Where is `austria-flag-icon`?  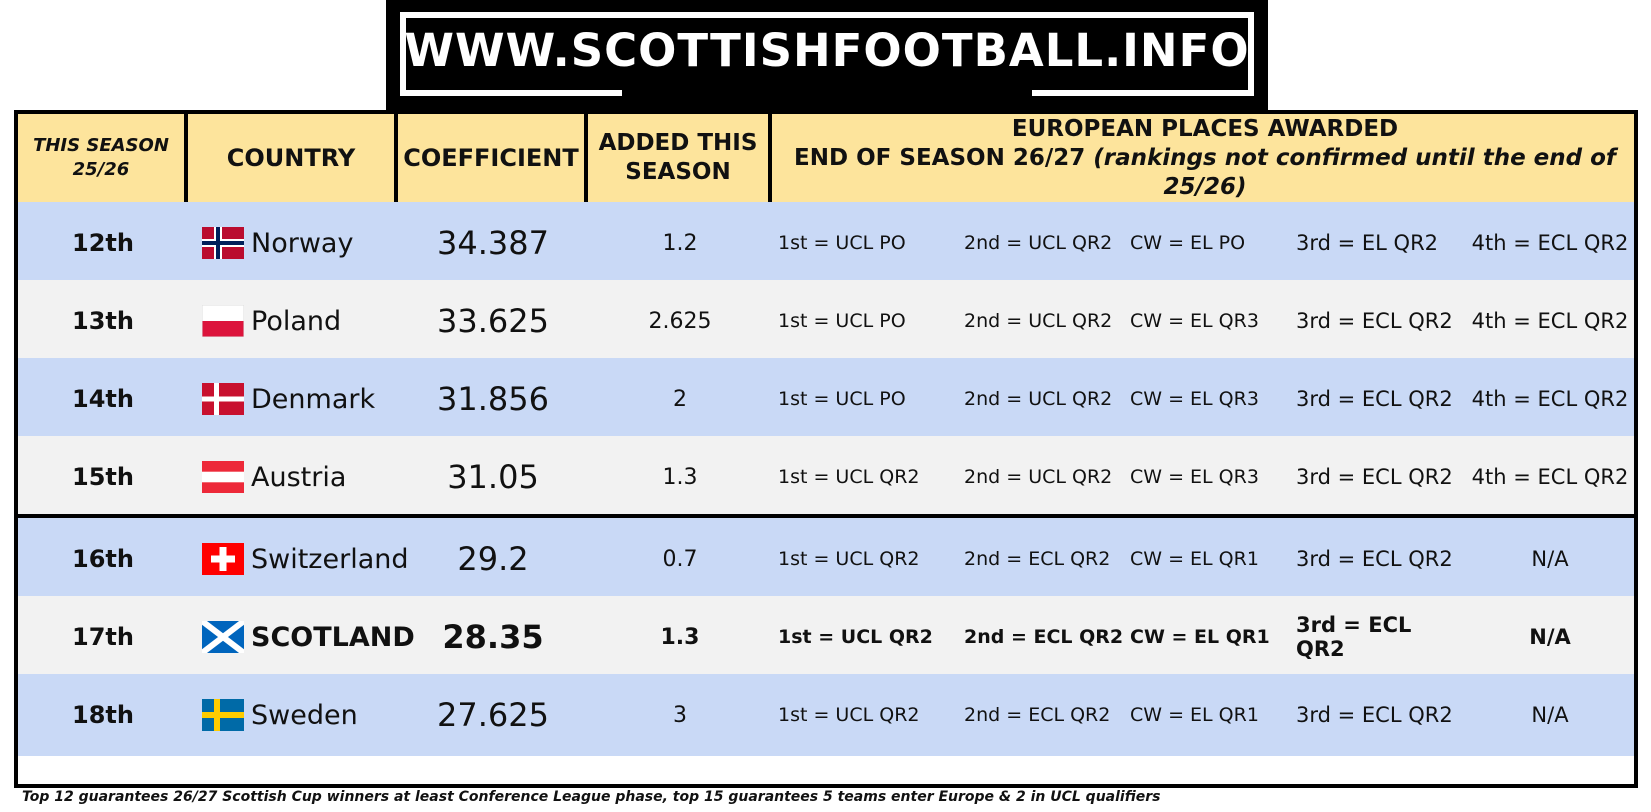
austria-flag-icon is located at coordinates (223, 477).